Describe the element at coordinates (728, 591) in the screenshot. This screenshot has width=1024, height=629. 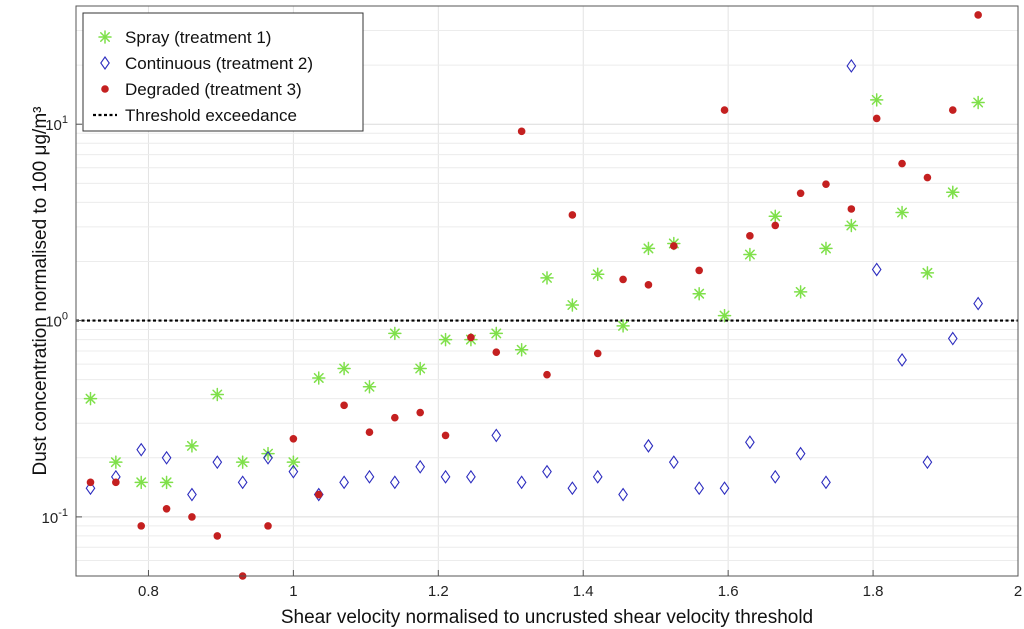
I see `x-tick-label: 1.6` at that location.